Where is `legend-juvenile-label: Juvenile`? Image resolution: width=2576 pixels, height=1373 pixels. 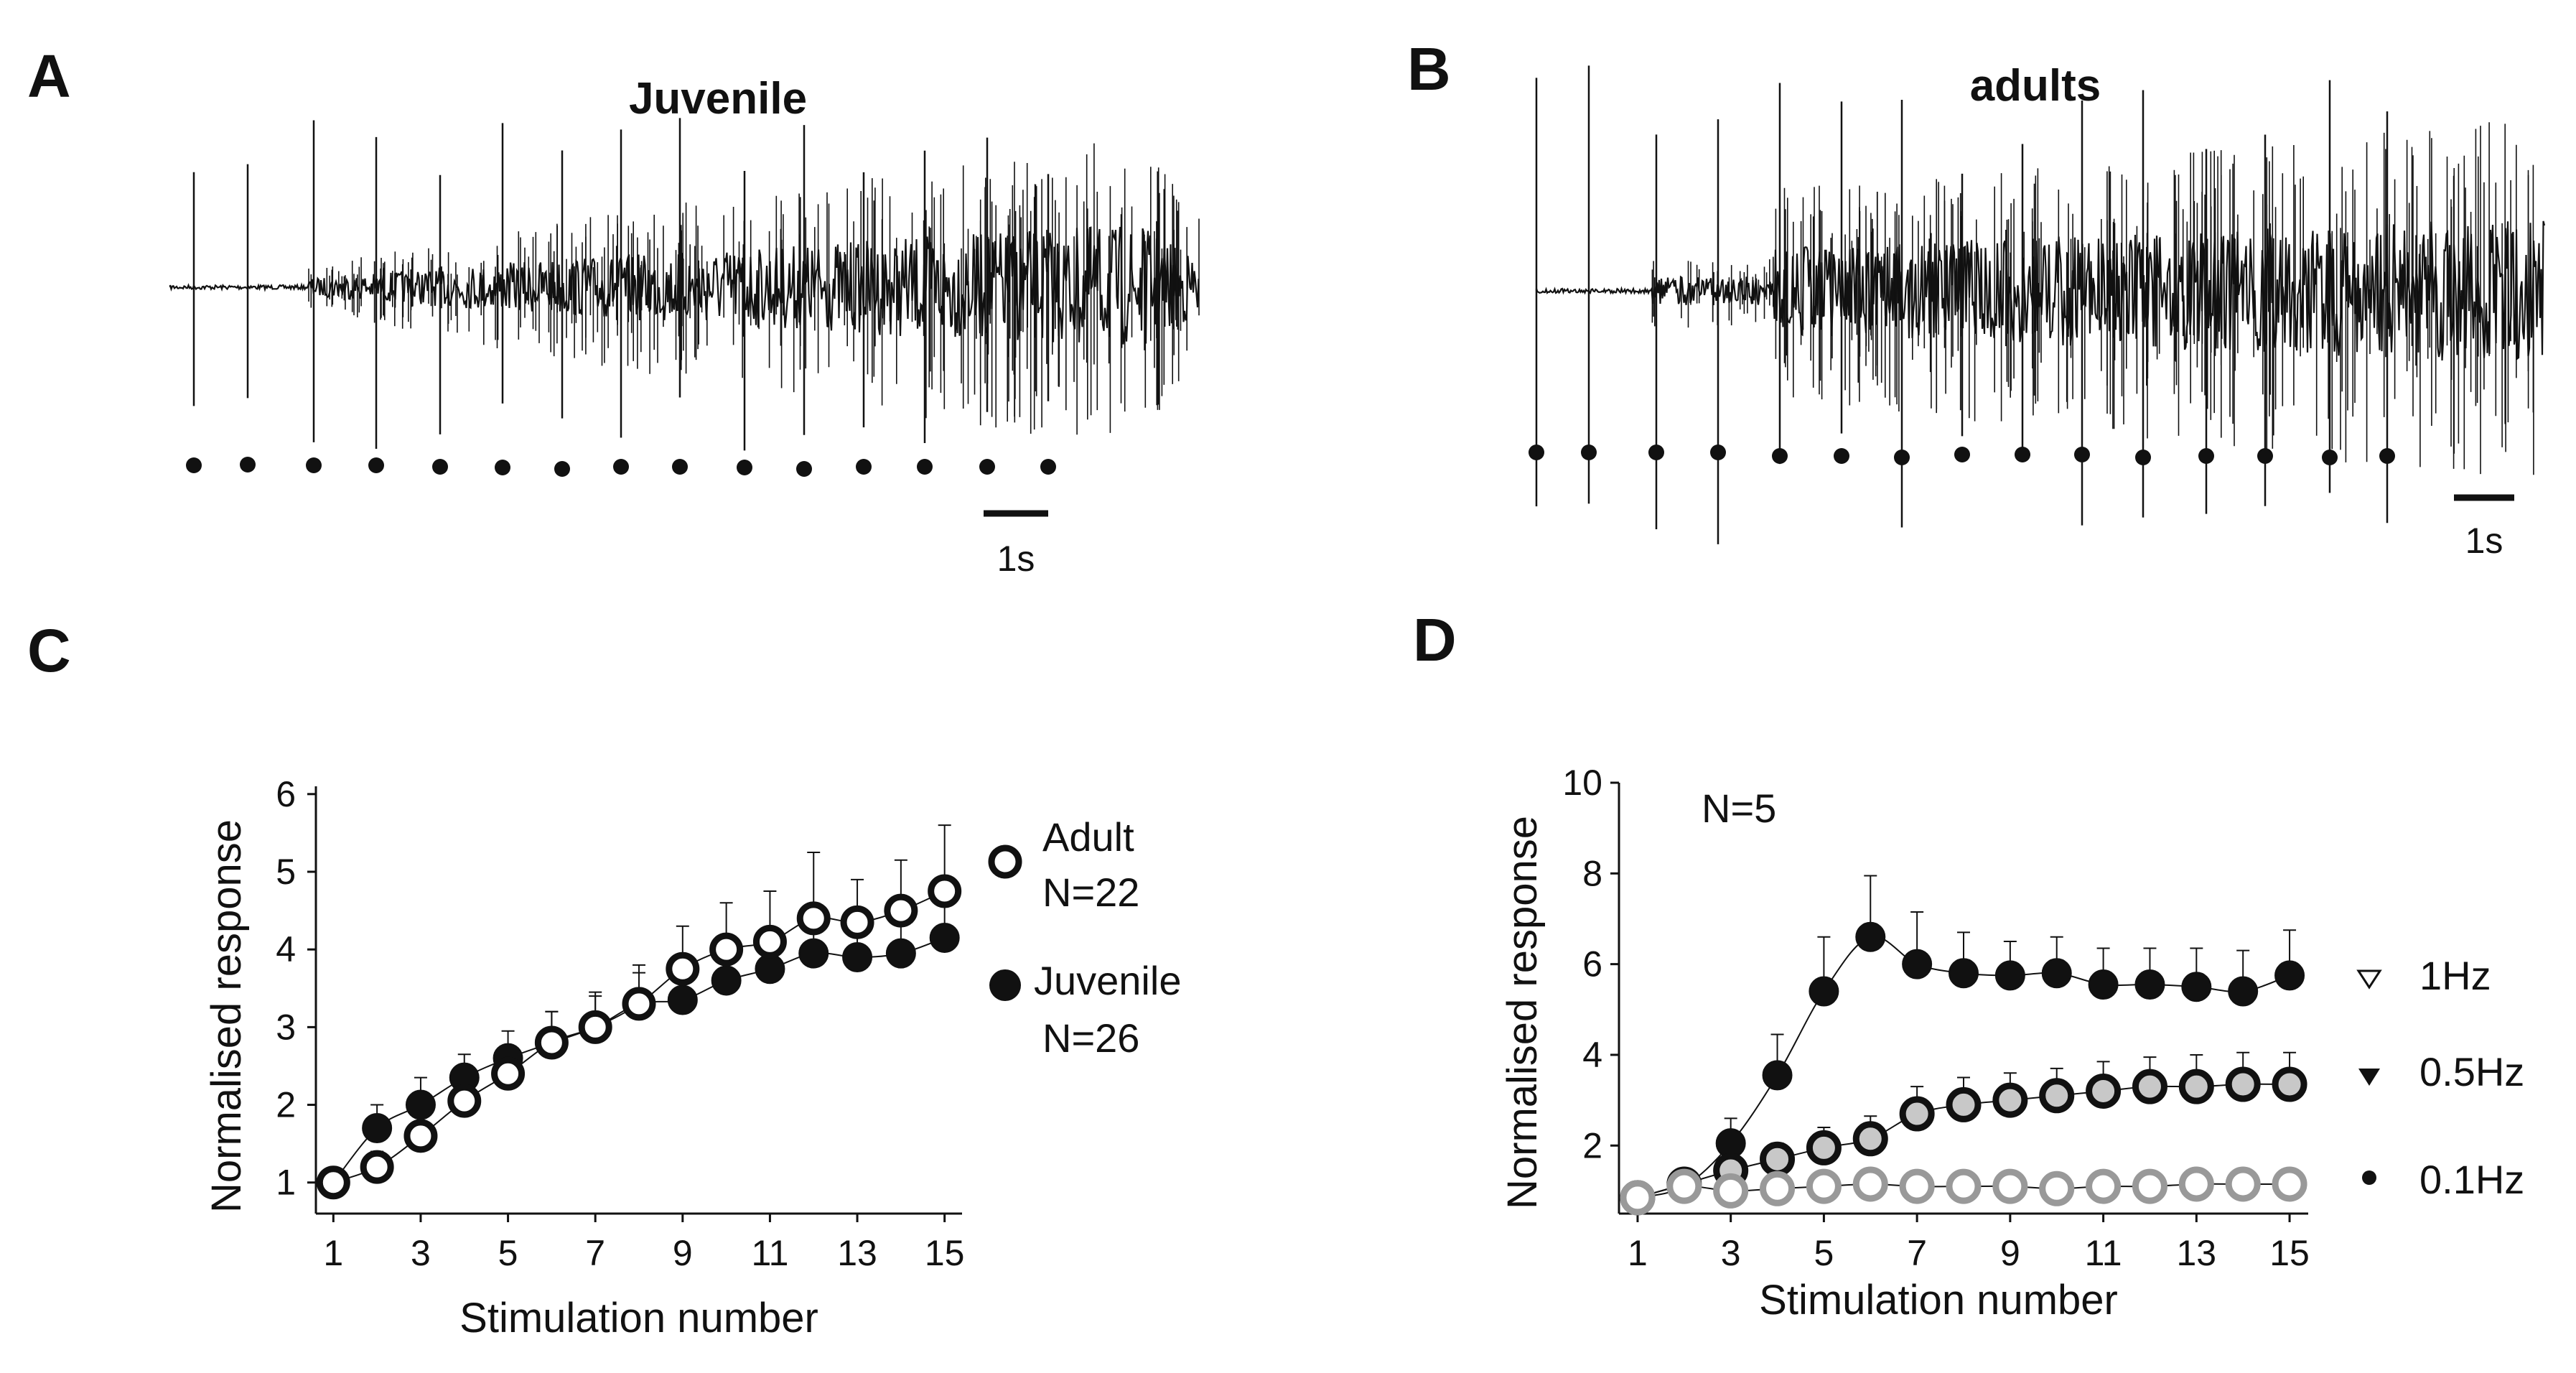
legend-juvenile-label: Juvenile is located at coordinates (1107, 980).